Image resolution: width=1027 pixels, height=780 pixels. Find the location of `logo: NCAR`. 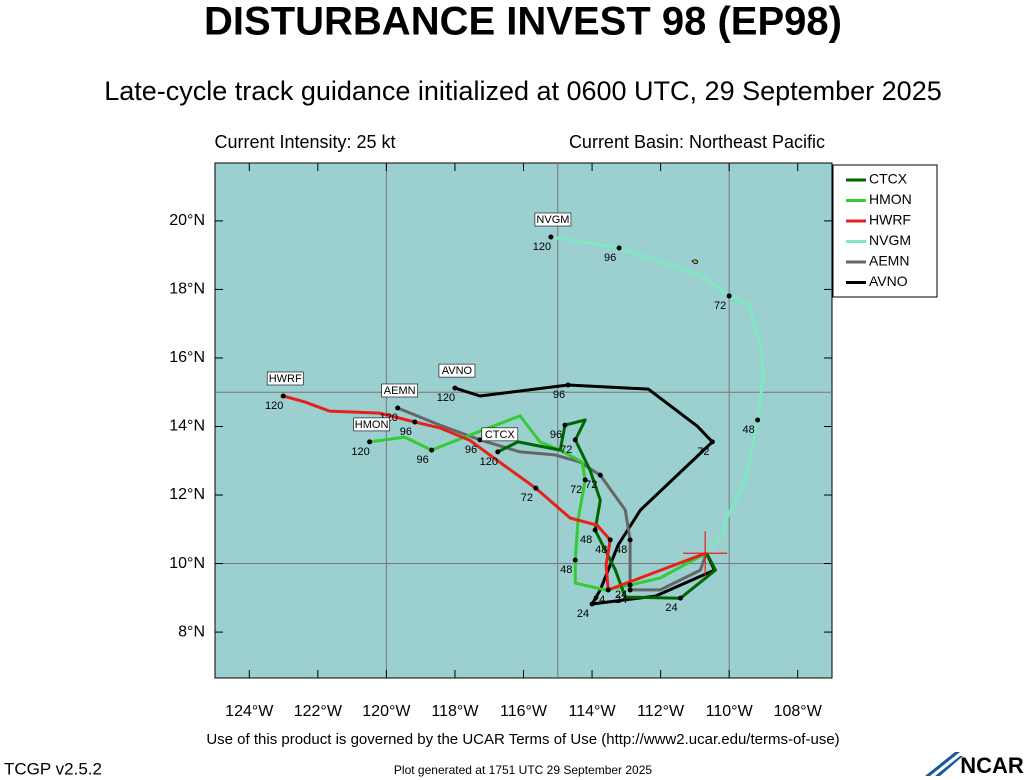

logo: NCAR is located at coordinates (974, 765).